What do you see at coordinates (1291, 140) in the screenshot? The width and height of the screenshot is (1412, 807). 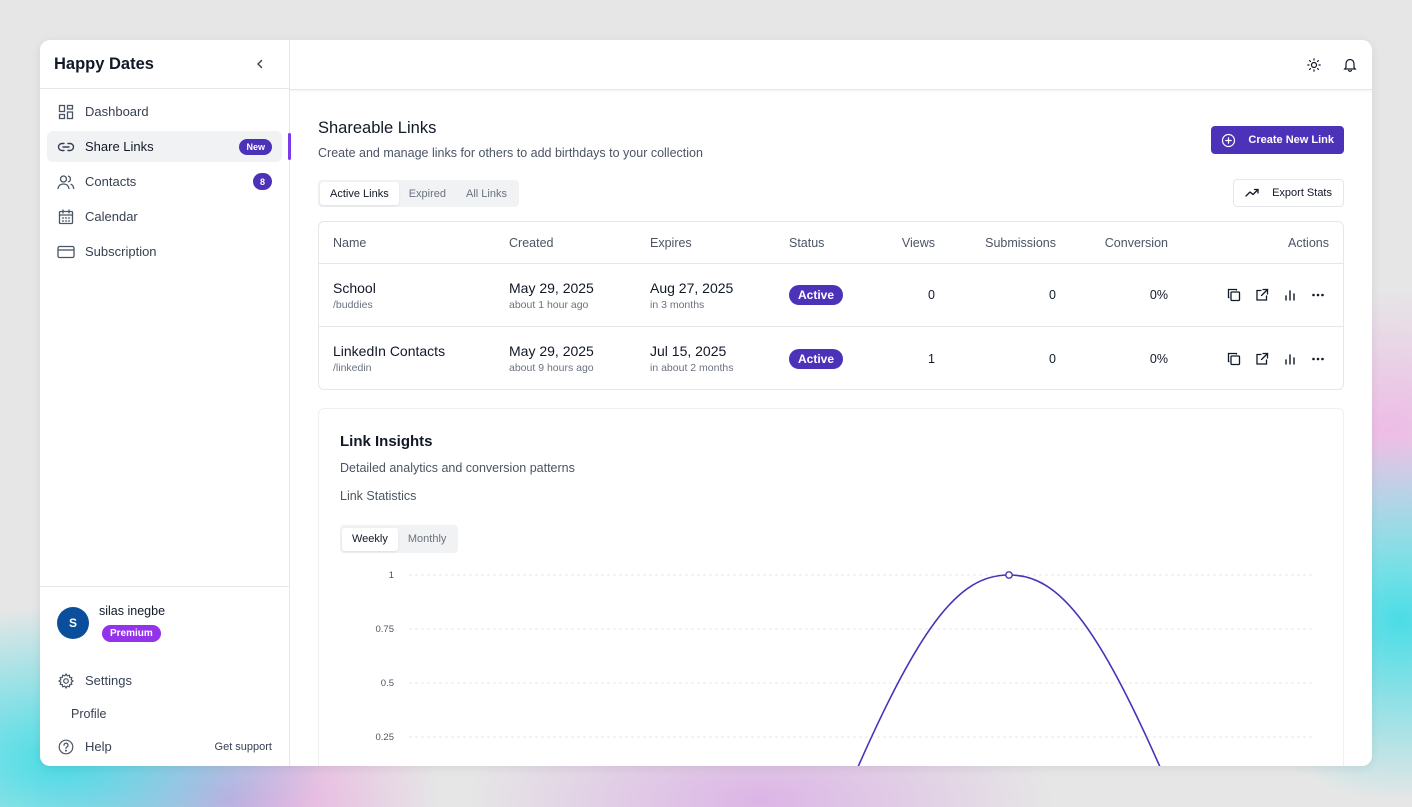 I see `create-new-link-label: Create New Link` at bounding box center [1291, 140].